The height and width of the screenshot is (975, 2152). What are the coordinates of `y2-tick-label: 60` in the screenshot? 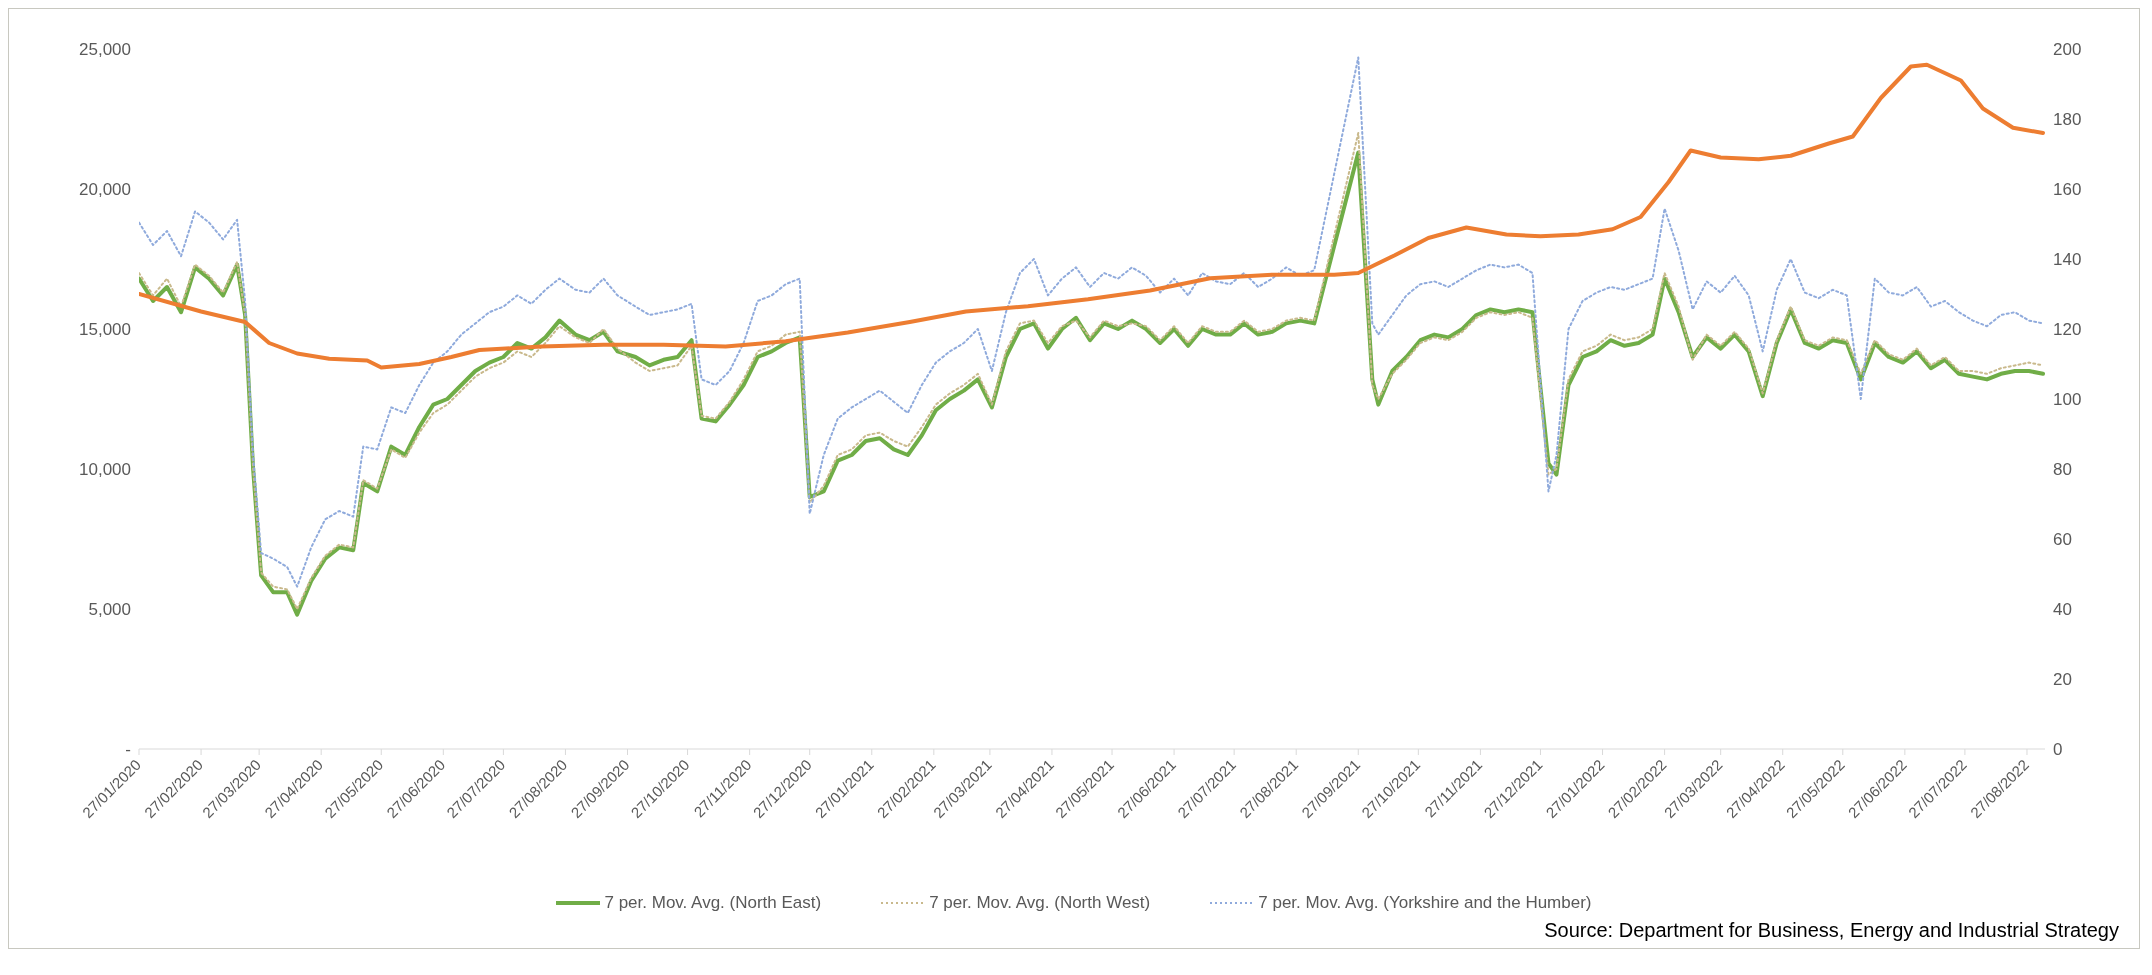 It's located at (2062, 540).